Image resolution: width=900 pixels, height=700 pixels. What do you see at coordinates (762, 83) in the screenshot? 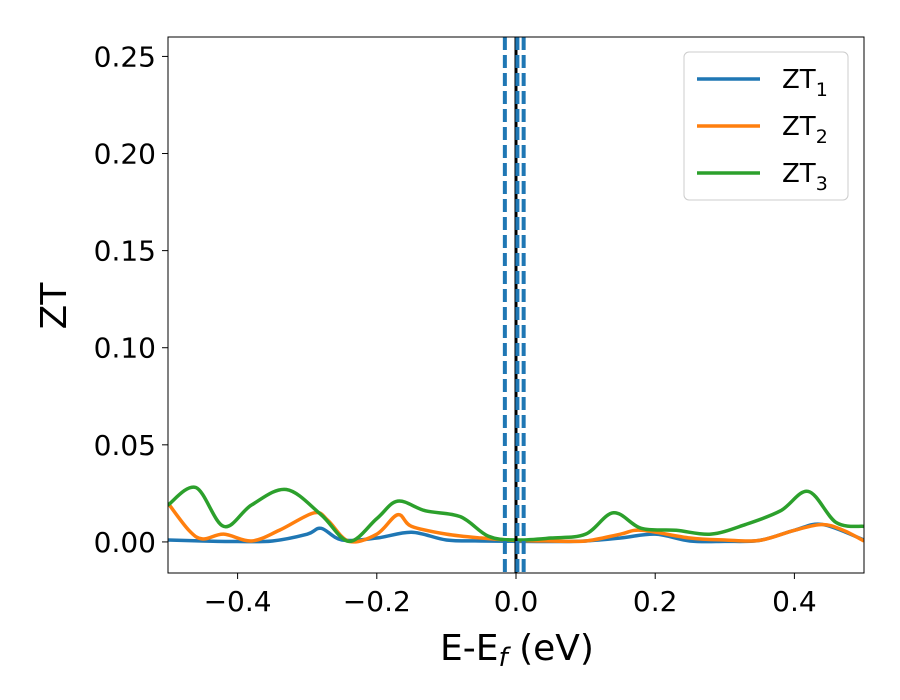
I see `legend-item-zt1: ZT1` at bounding box center [762, 83].